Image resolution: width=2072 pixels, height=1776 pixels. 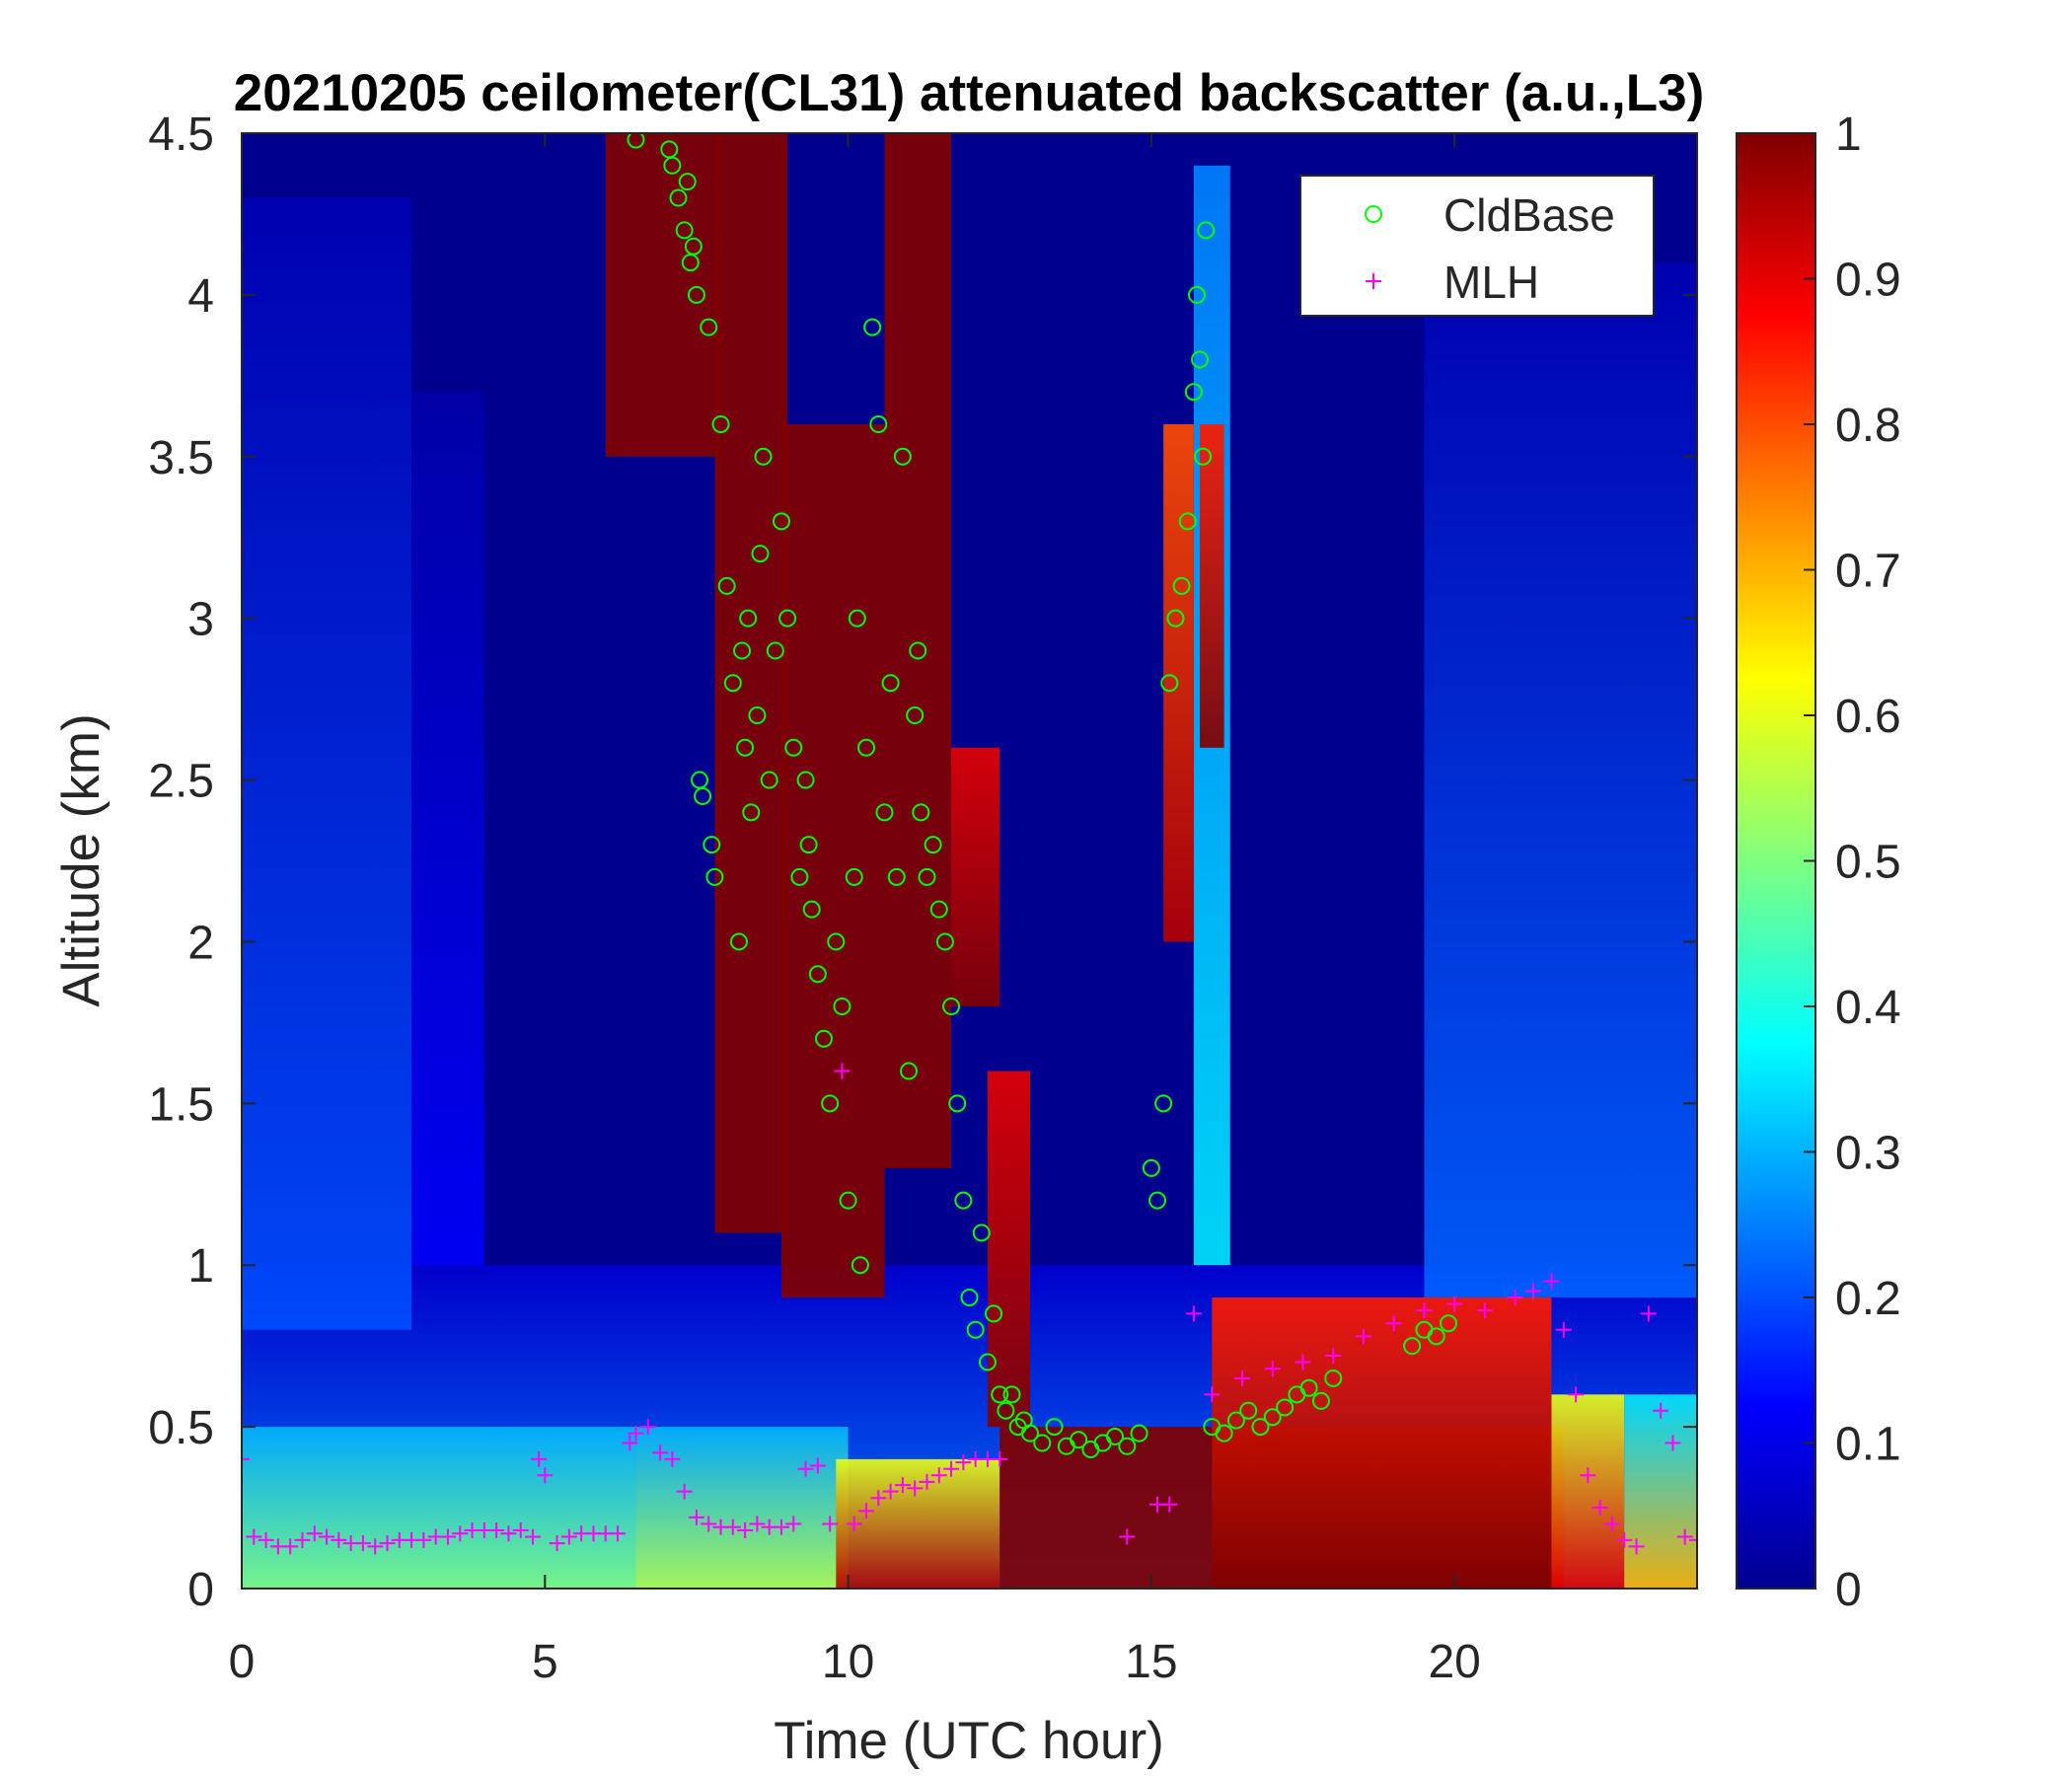 I want to click on x-axis-label: Time (UTC hour), so click(x=969, y=1741).